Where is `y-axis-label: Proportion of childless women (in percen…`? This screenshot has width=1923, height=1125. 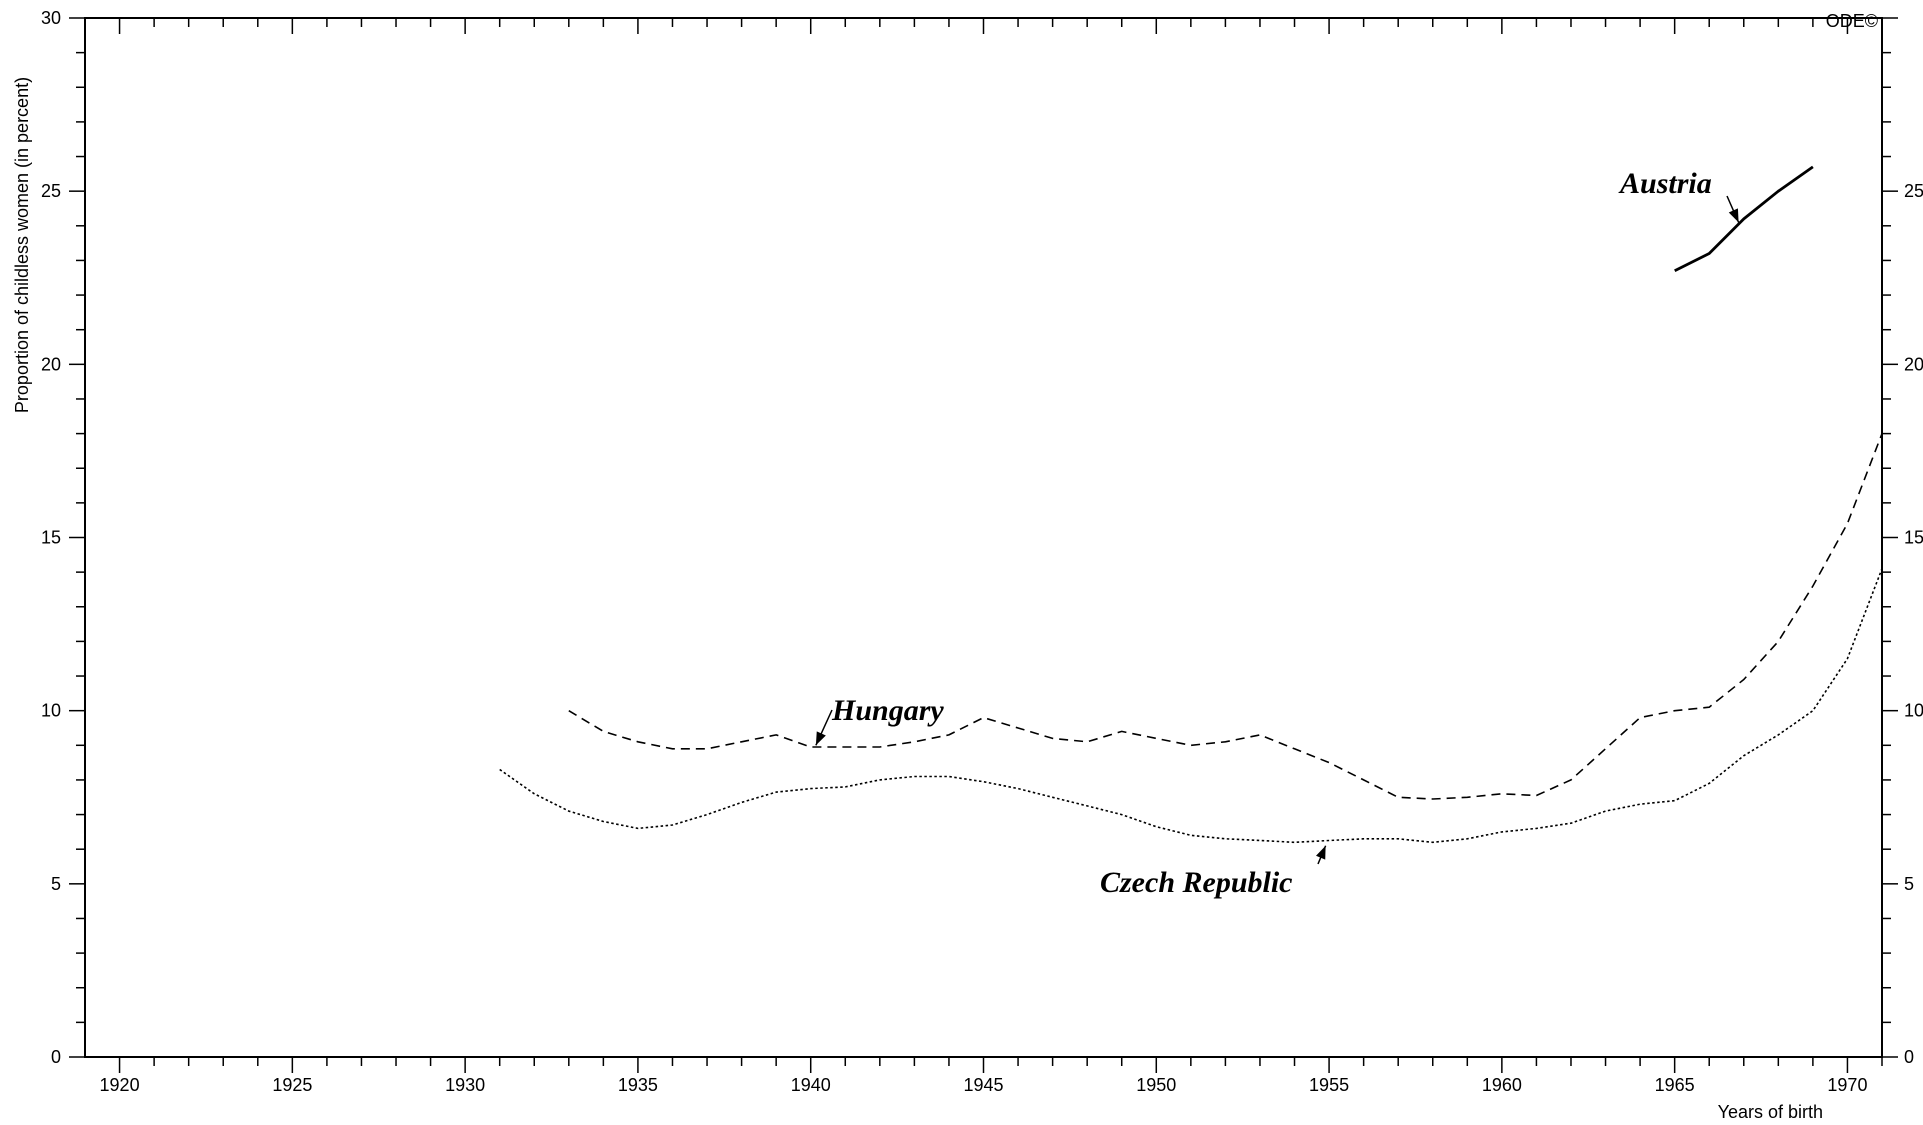
y-axis-label: Proportion of childless women (in percen… is located at coordinates (22, 245).